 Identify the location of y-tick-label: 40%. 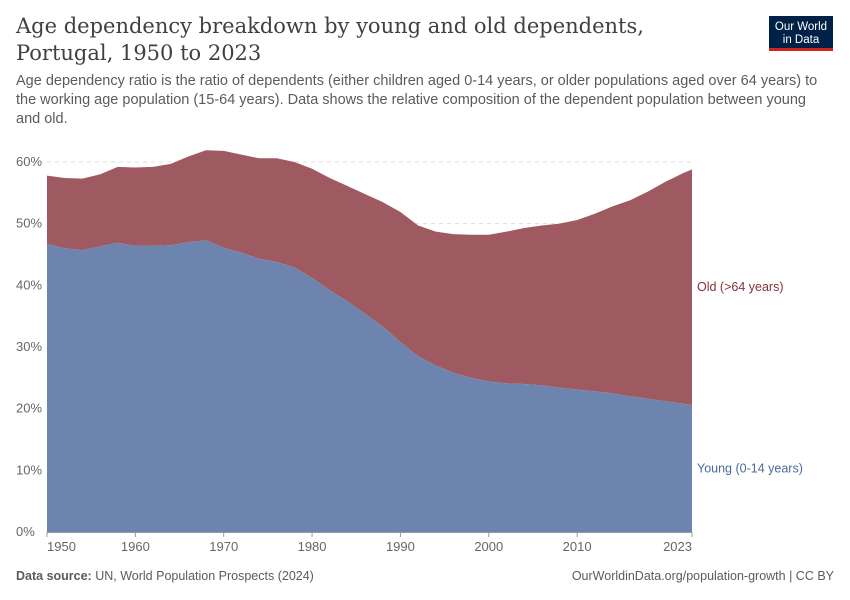
(29, 284).